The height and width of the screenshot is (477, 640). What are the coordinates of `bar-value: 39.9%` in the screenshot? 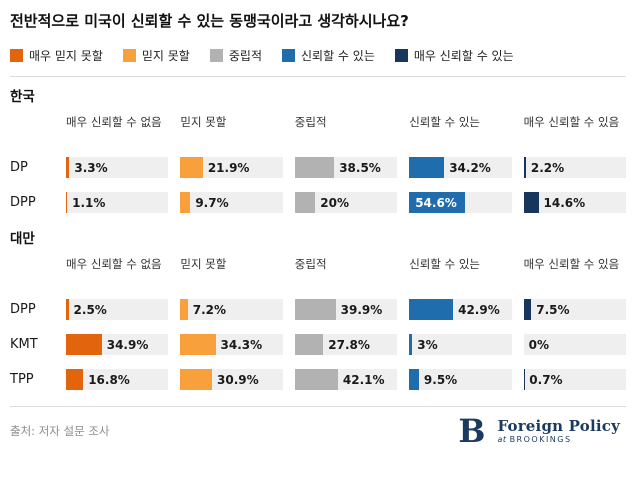 It's located at (361, 309).